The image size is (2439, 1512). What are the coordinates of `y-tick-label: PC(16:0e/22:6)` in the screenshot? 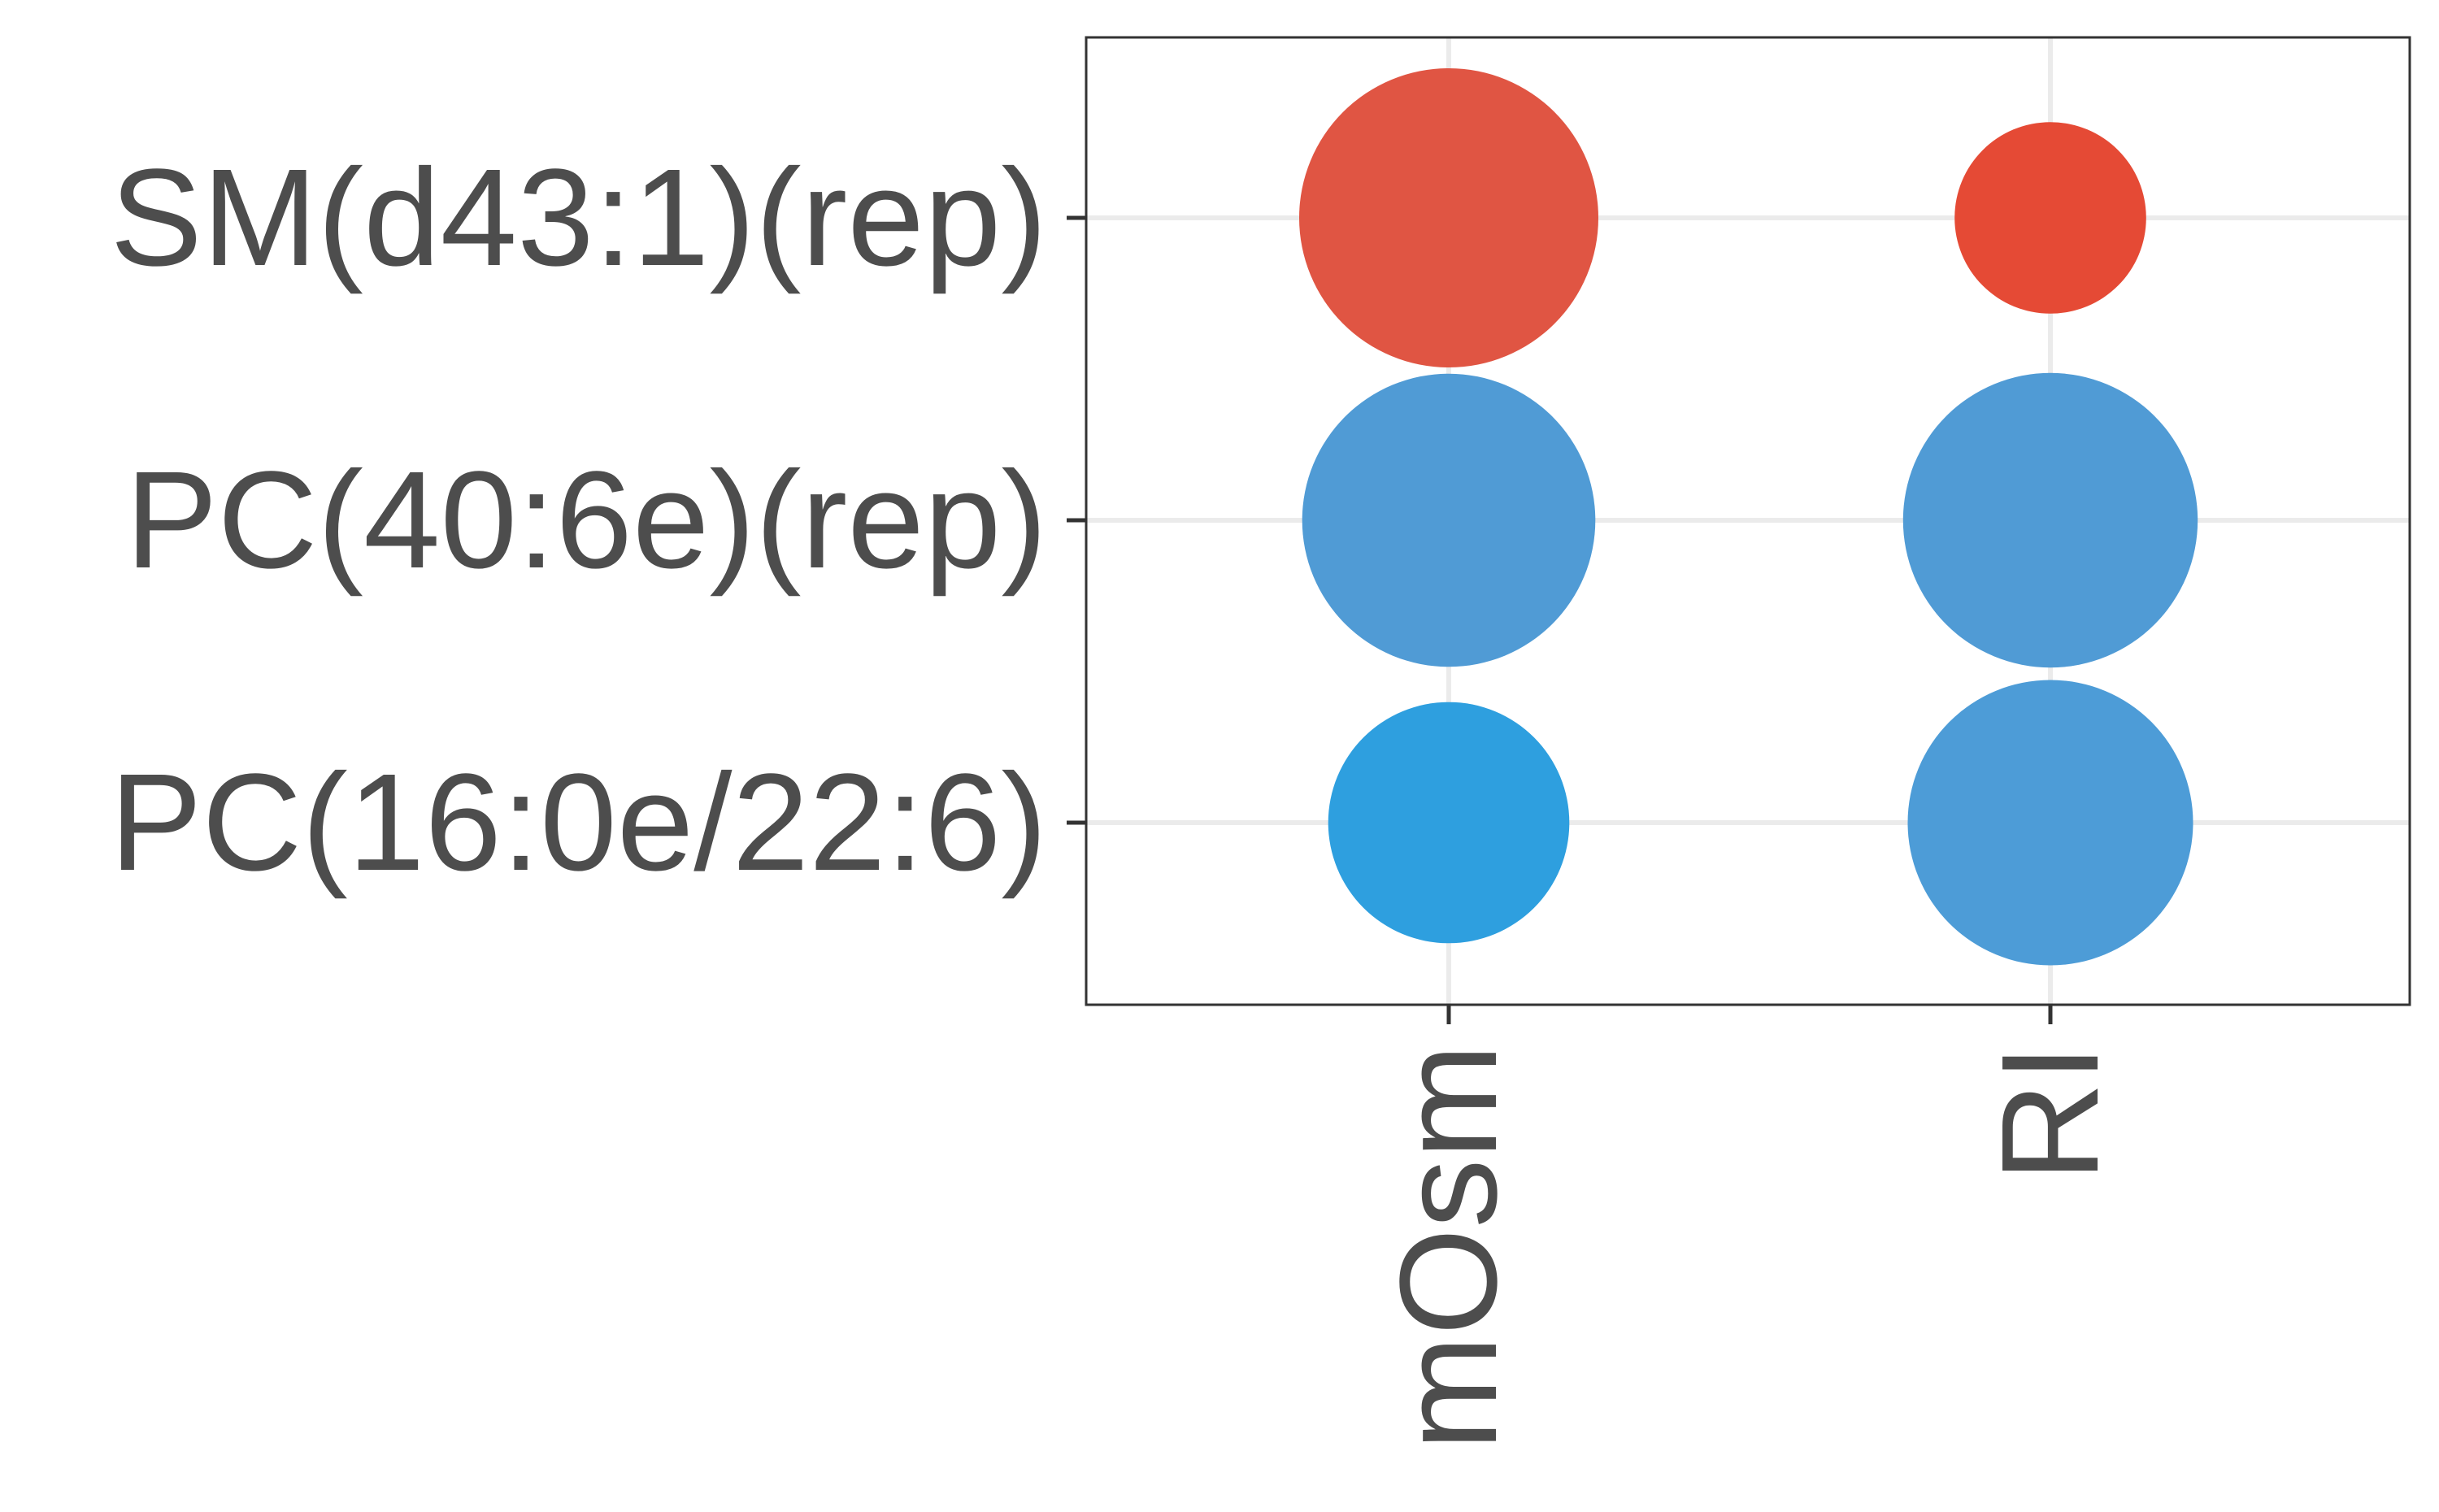 It's located at (578, 822).